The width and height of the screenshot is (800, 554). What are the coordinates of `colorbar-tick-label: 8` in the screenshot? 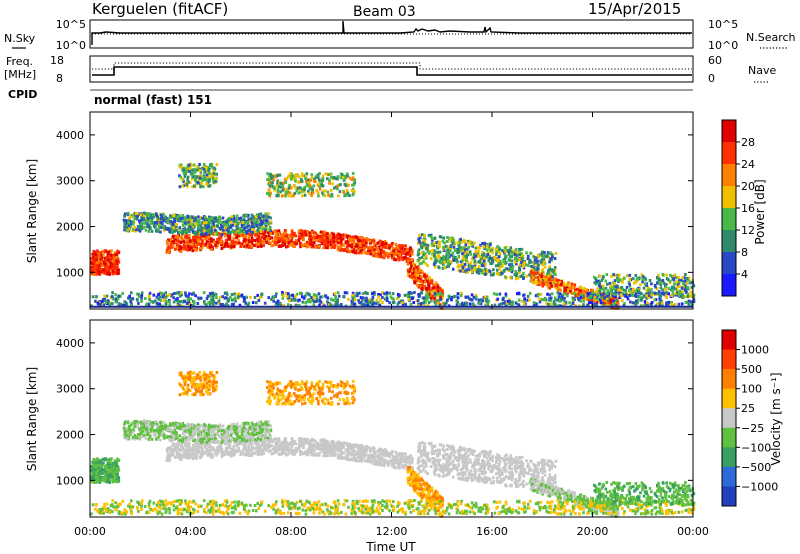 It's located at (744, 252).